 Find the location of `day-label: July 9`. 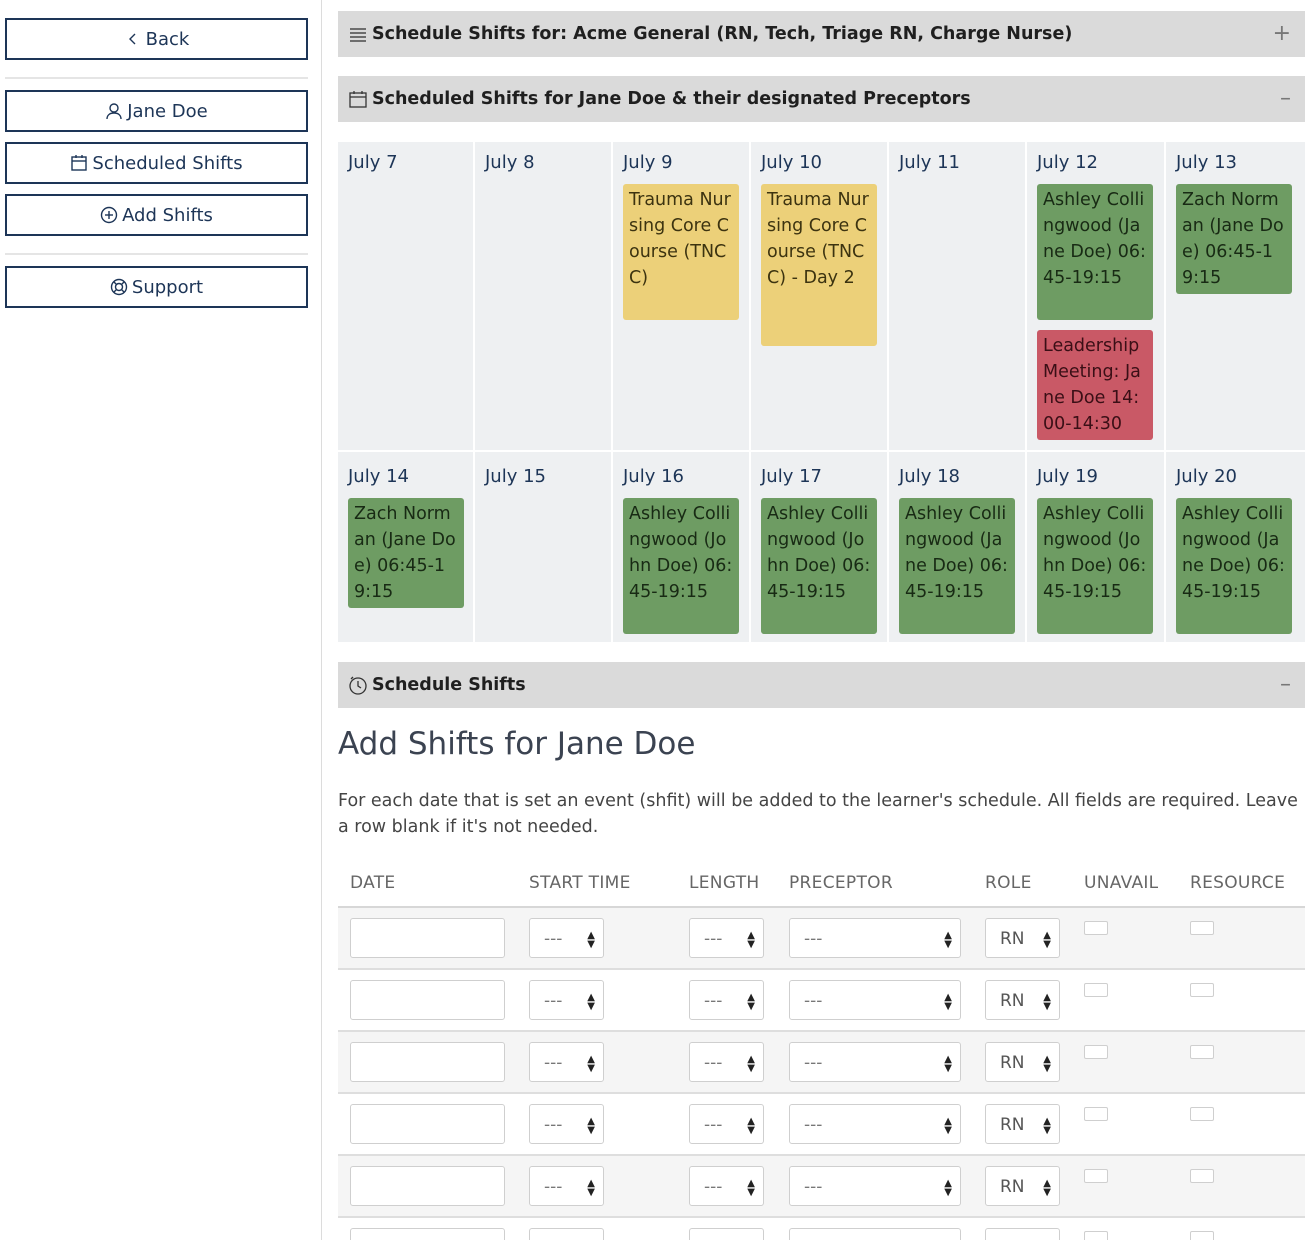

day-label: July 9 is located at coordinates (648, 162).